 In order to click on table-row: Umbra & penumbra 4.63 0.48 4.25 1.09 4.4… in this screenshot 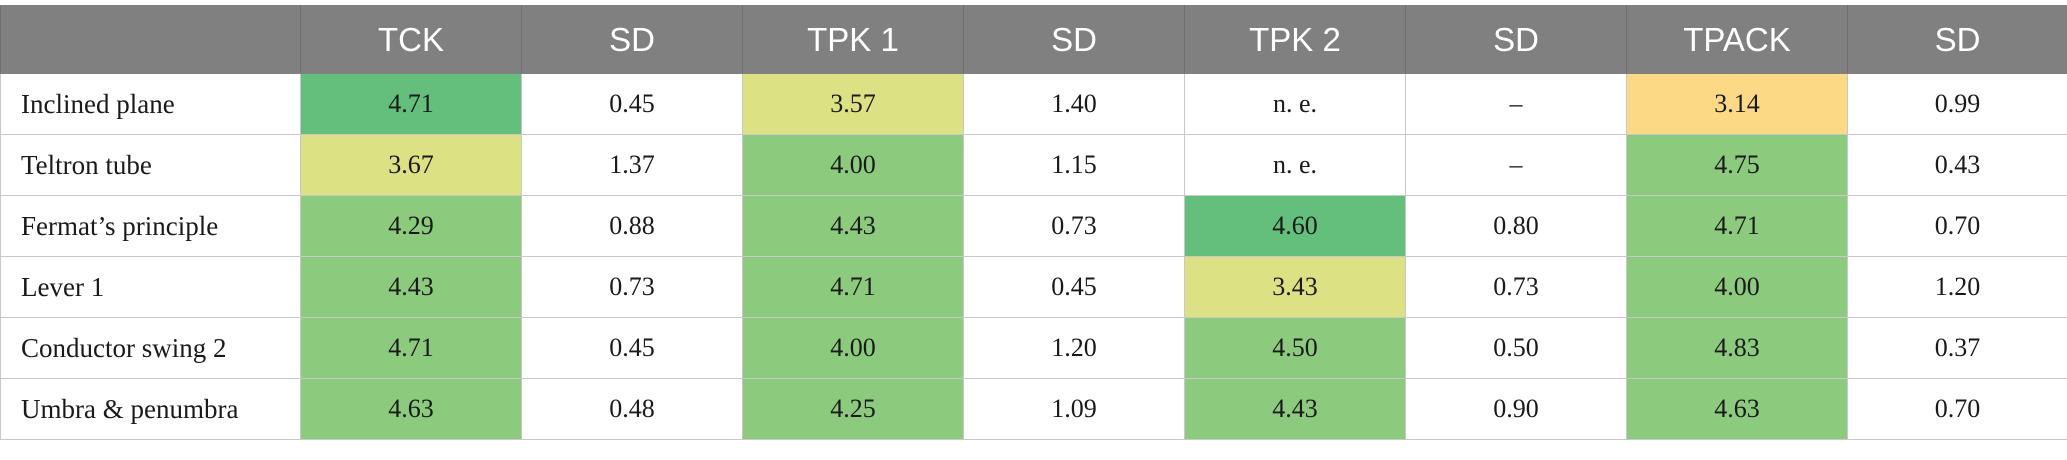, I will do `click(1033, 409)`.